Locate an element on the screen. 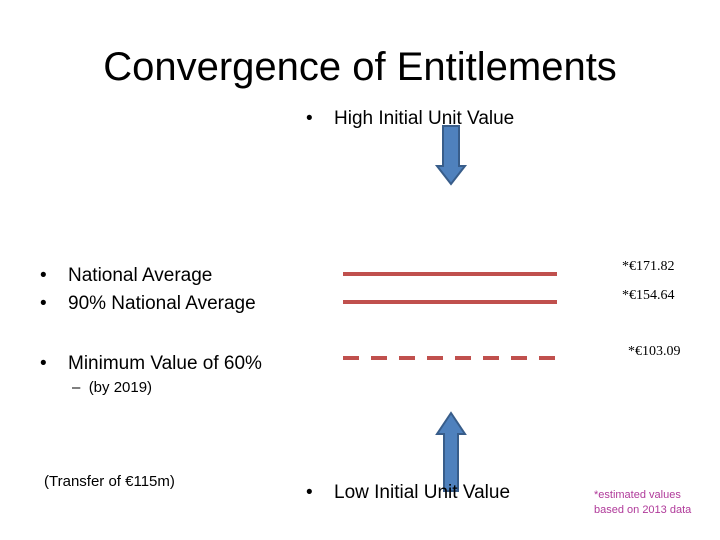  transfer-note: (Transfer of €115m) is located at coordinates (109, 481).